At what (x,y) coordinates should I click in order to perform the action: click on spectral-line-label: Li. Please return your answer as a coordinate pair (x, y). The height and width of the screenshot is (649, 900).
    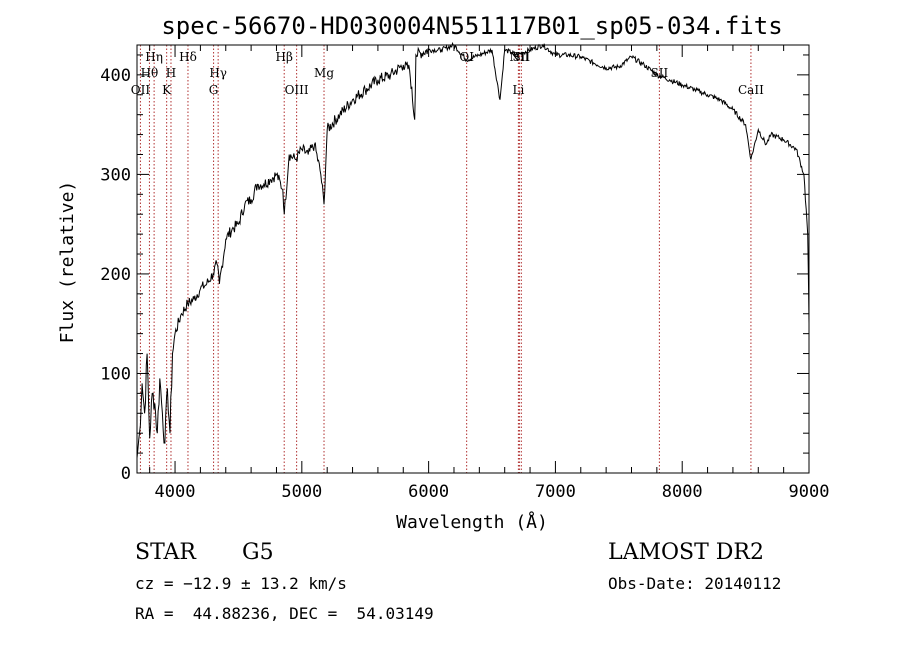
    Looking at the image, I should click on (518, 90).